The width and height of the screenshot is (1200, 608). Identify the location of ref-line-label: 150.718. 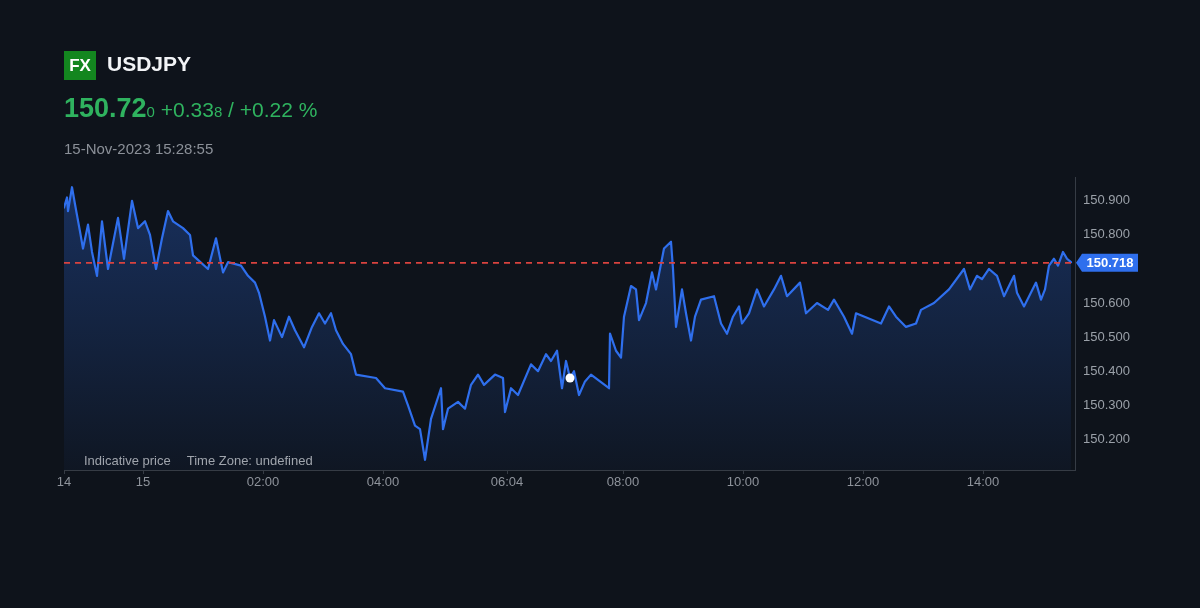
(1110, 263).